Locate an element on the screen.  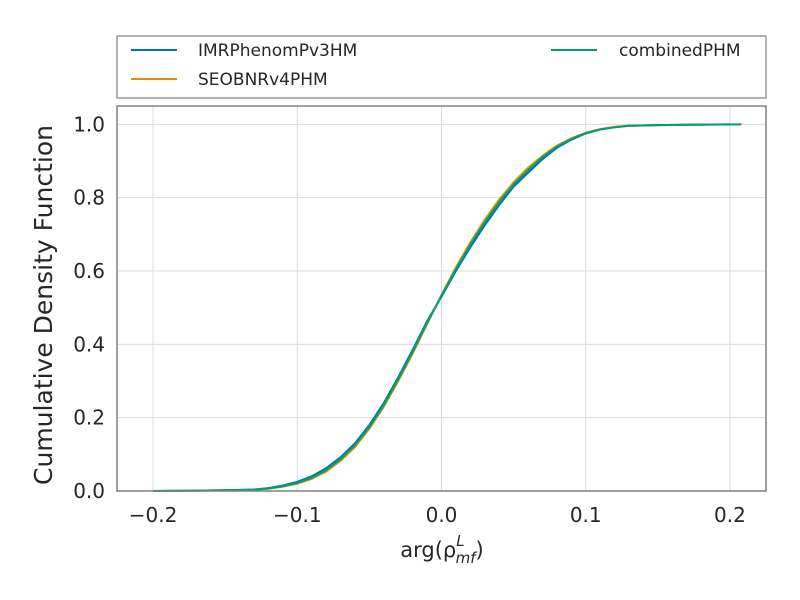
legend-entry-imrphenompv3hm: IMRPhenomPv3HM is located at coordinates (244, 51).